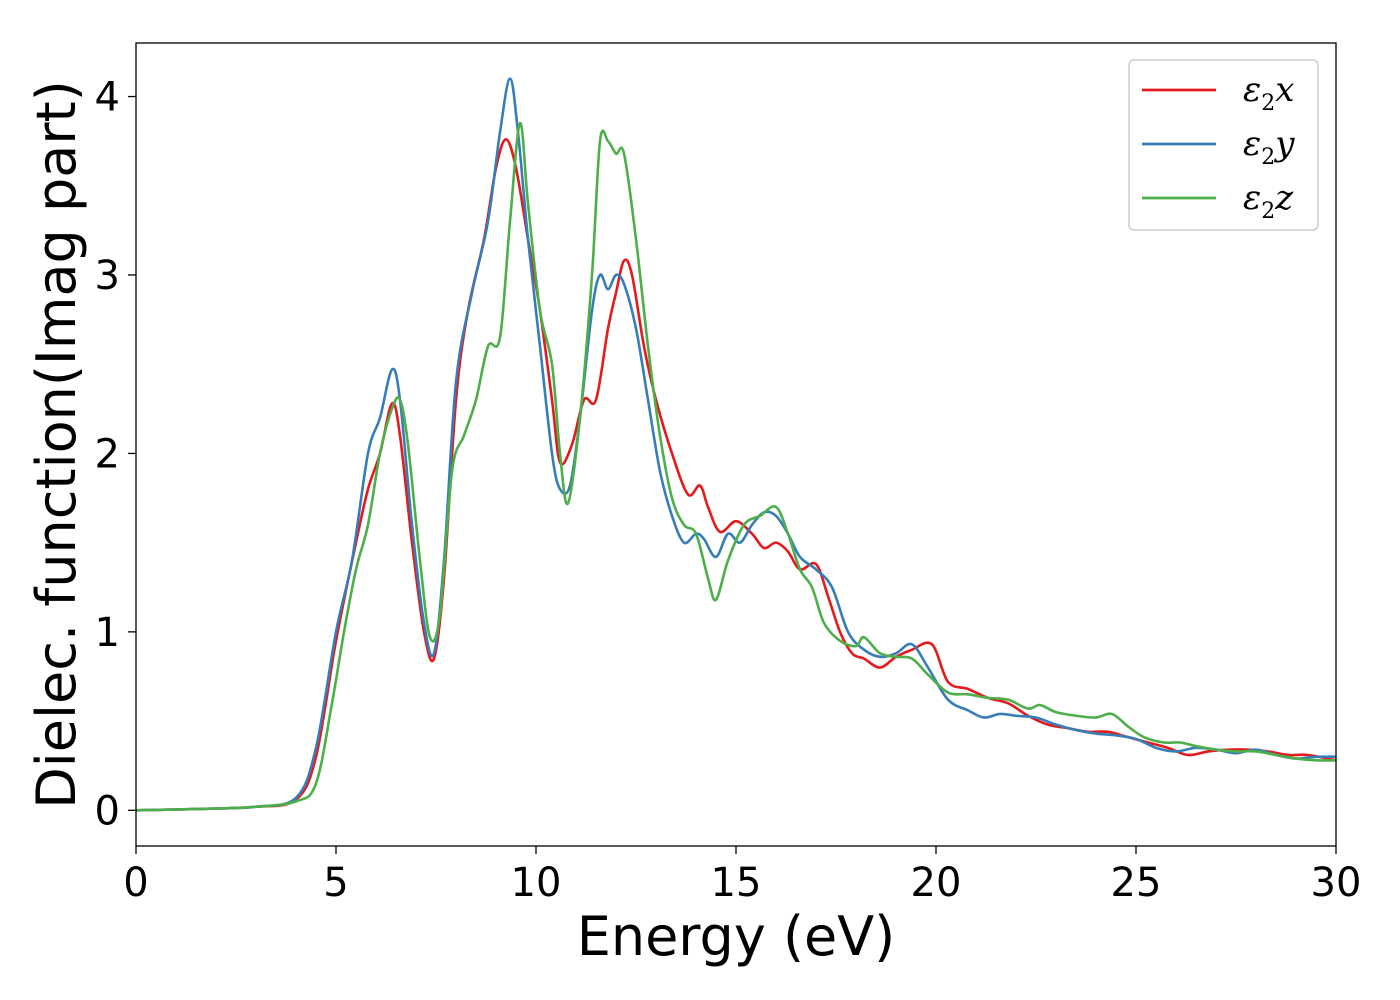 Image resolution: width=1400 pixels, height=1000 pixels. Describe the element at coordinates (536, 883) in the screenshot. I see `x-tick-label: 10` at that location.